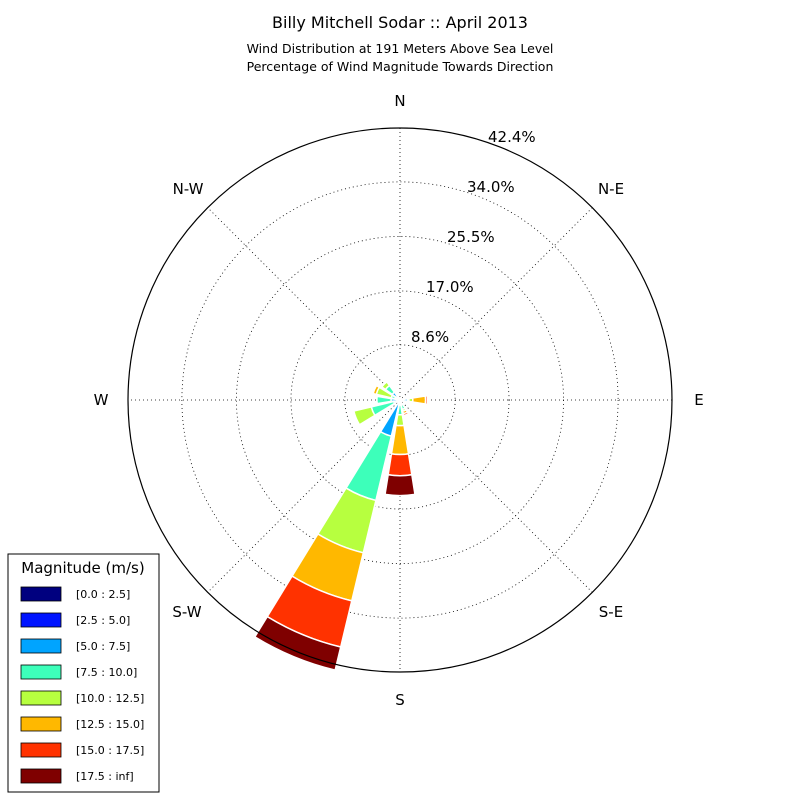 The height and width of the screenshot is (800, 800). What do you see at coordinates (430, 337) in the screenshot?
I see `ring-label-1: 8.6%` at bounding box center [430, 337].